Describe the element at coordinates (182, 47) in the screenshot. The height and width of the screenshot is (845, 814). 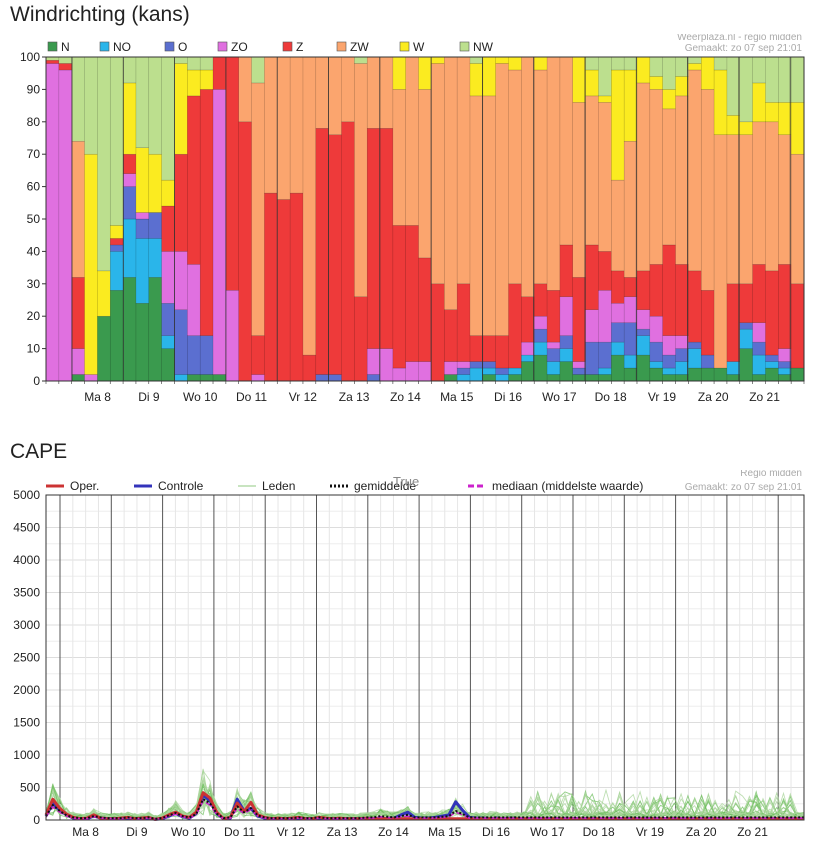
I see `legend-label-o: O` at that location.